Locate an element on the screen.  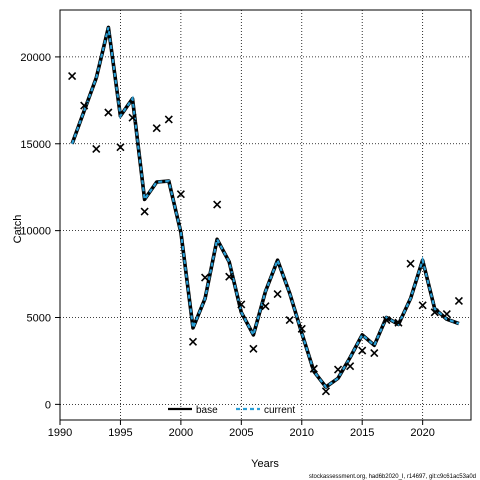
y-axis: 0 5000 10000 15000 20000 is located at coordinates (40, 231).